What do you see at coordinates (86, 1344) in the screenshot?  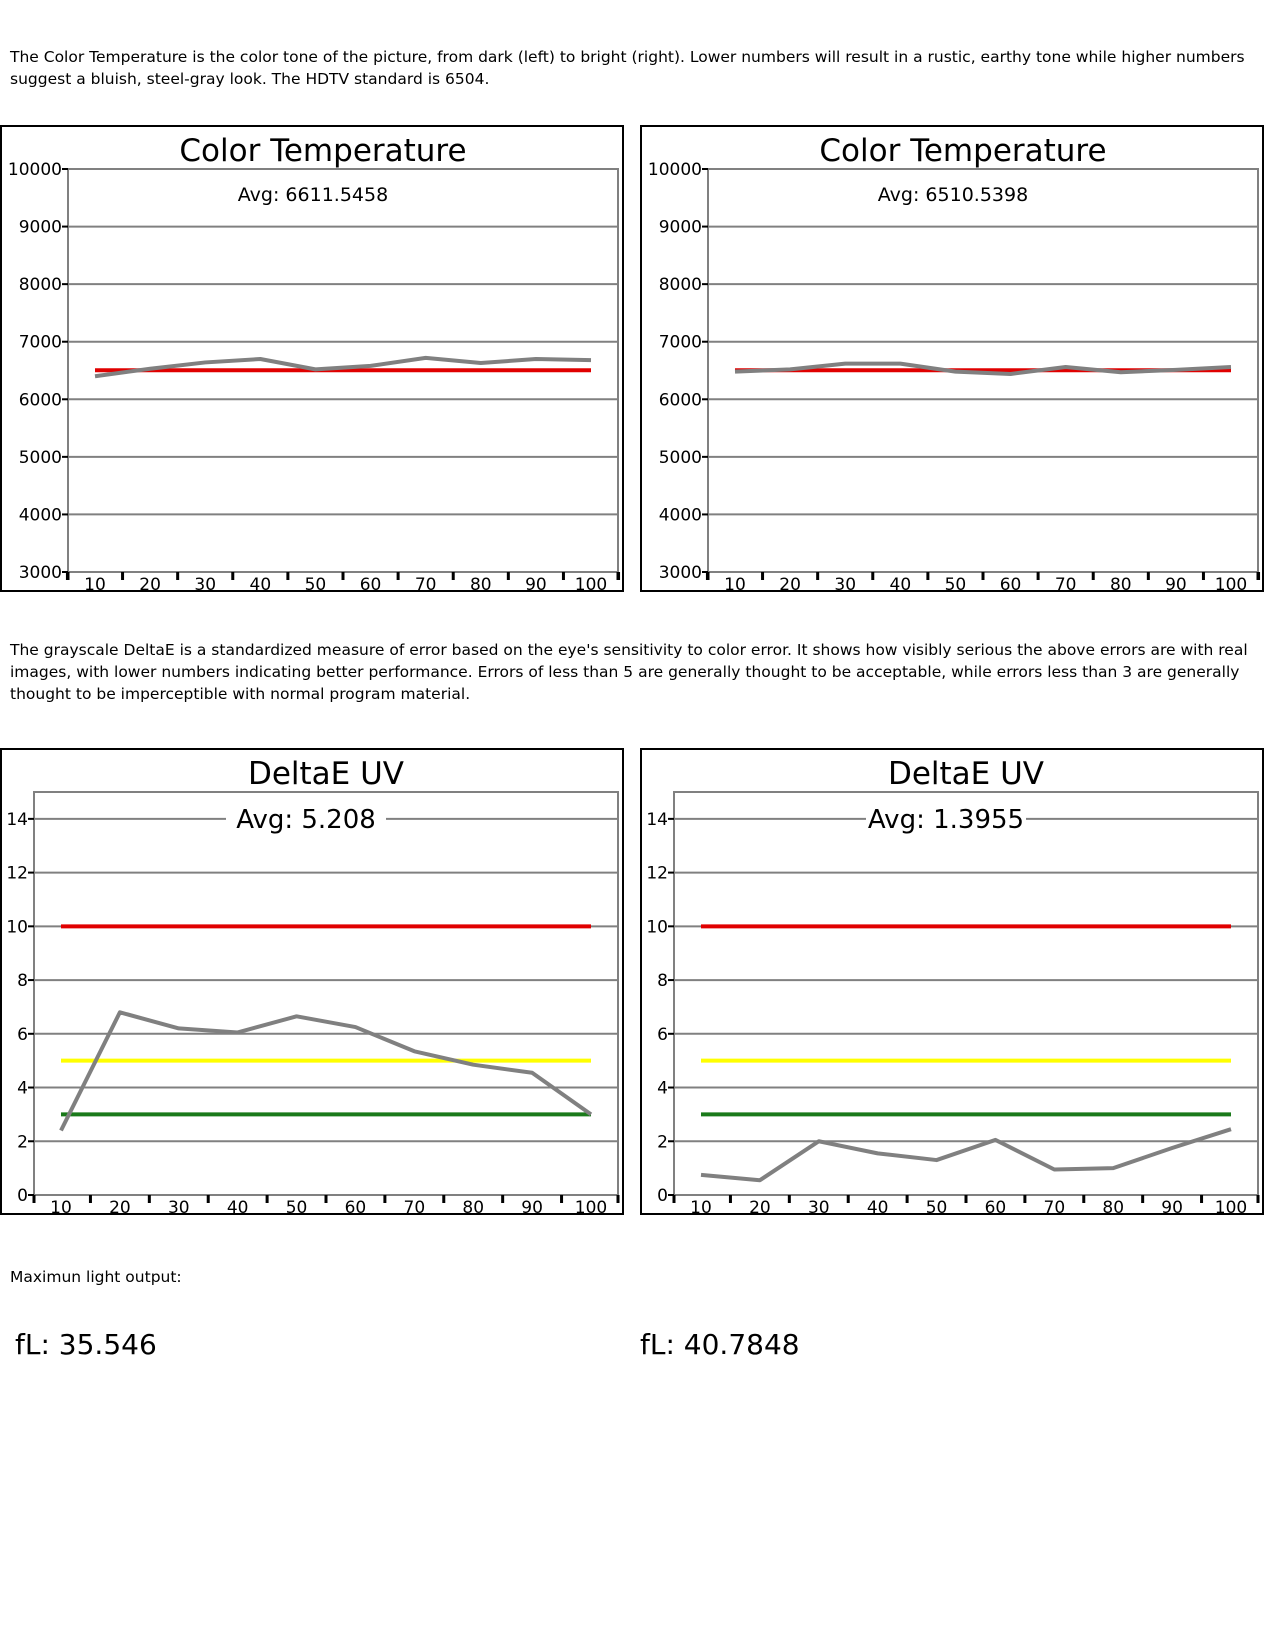 I see `fl-value-left: fL: 35.546` at bounding box center [86, 1344].